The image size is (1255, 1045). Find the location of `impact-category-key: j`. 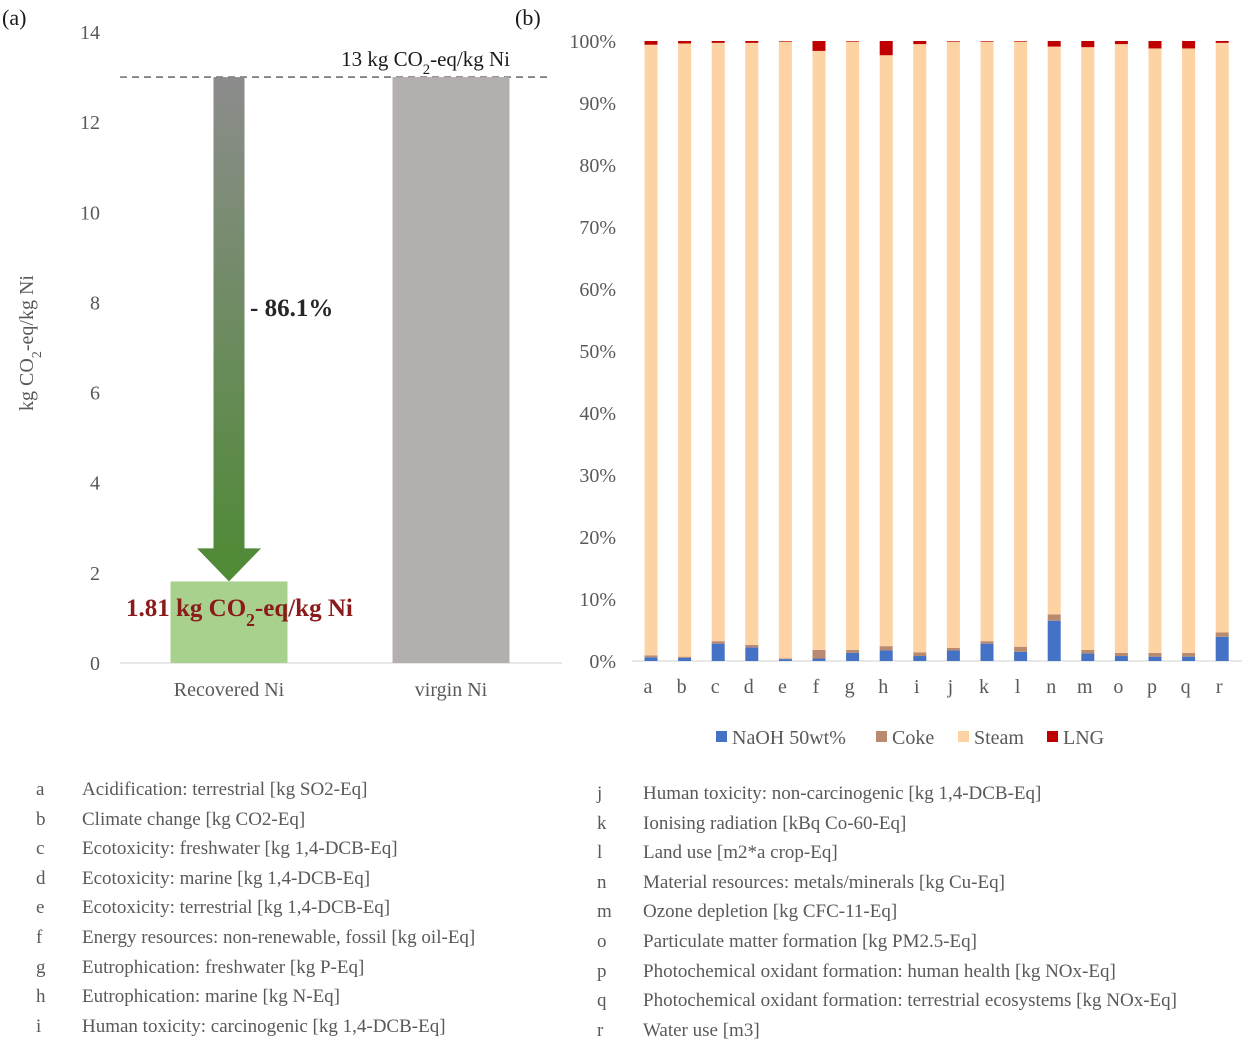

impact-category-key: j is located at coordinates (600, 793).